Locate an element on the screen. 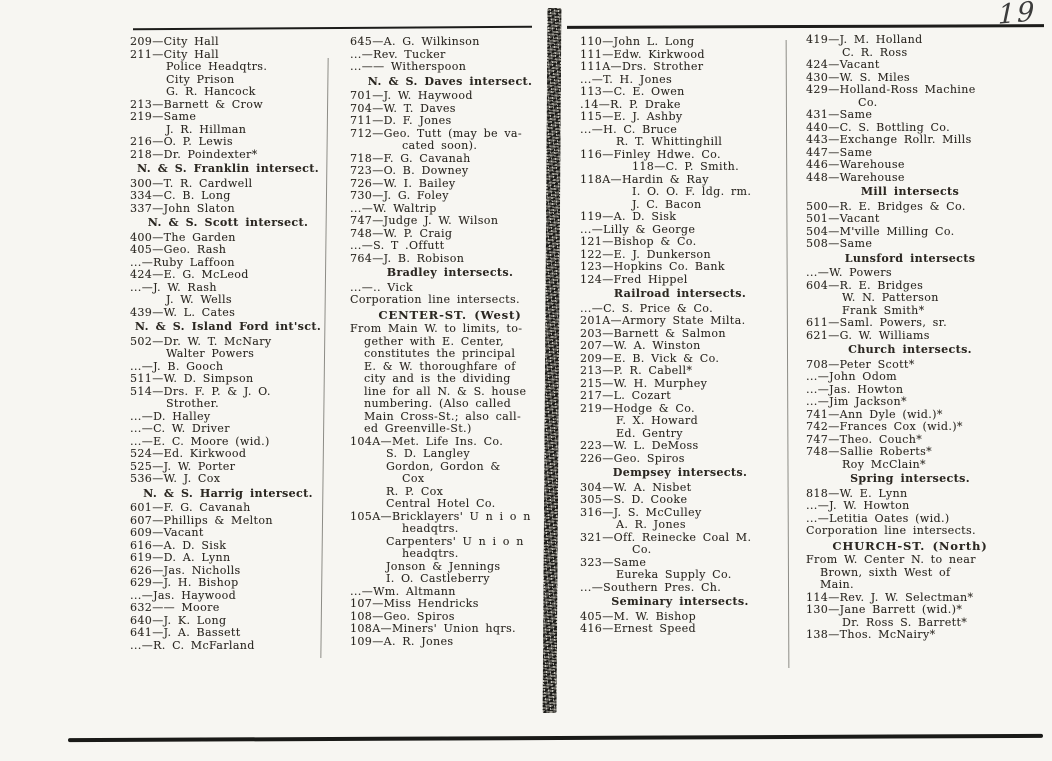 This screenshot has width=1052, height=761. directory-line: Dempsey intersects. is located at coordinates (680, 472).